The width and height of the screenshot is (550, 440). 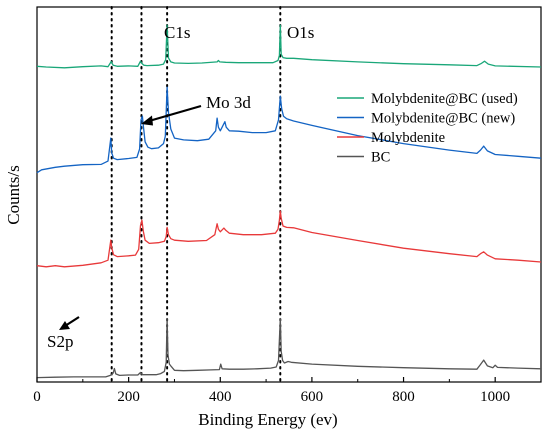 I want to click on annotation-mo3d: Mo 3d, so click(x=228, y=102).